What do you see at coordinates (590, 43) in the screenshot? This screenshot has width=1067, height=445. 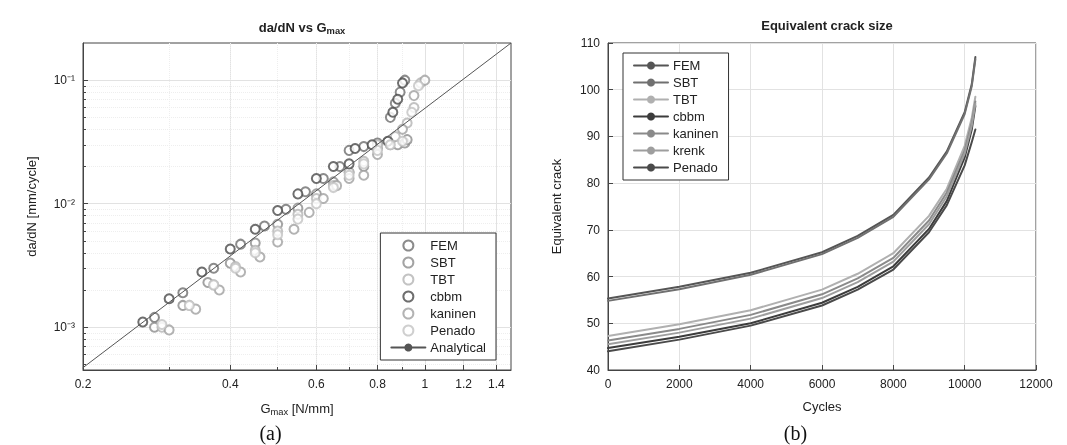 I see `y-tick-label: 110` at bounding box center [590, 43].